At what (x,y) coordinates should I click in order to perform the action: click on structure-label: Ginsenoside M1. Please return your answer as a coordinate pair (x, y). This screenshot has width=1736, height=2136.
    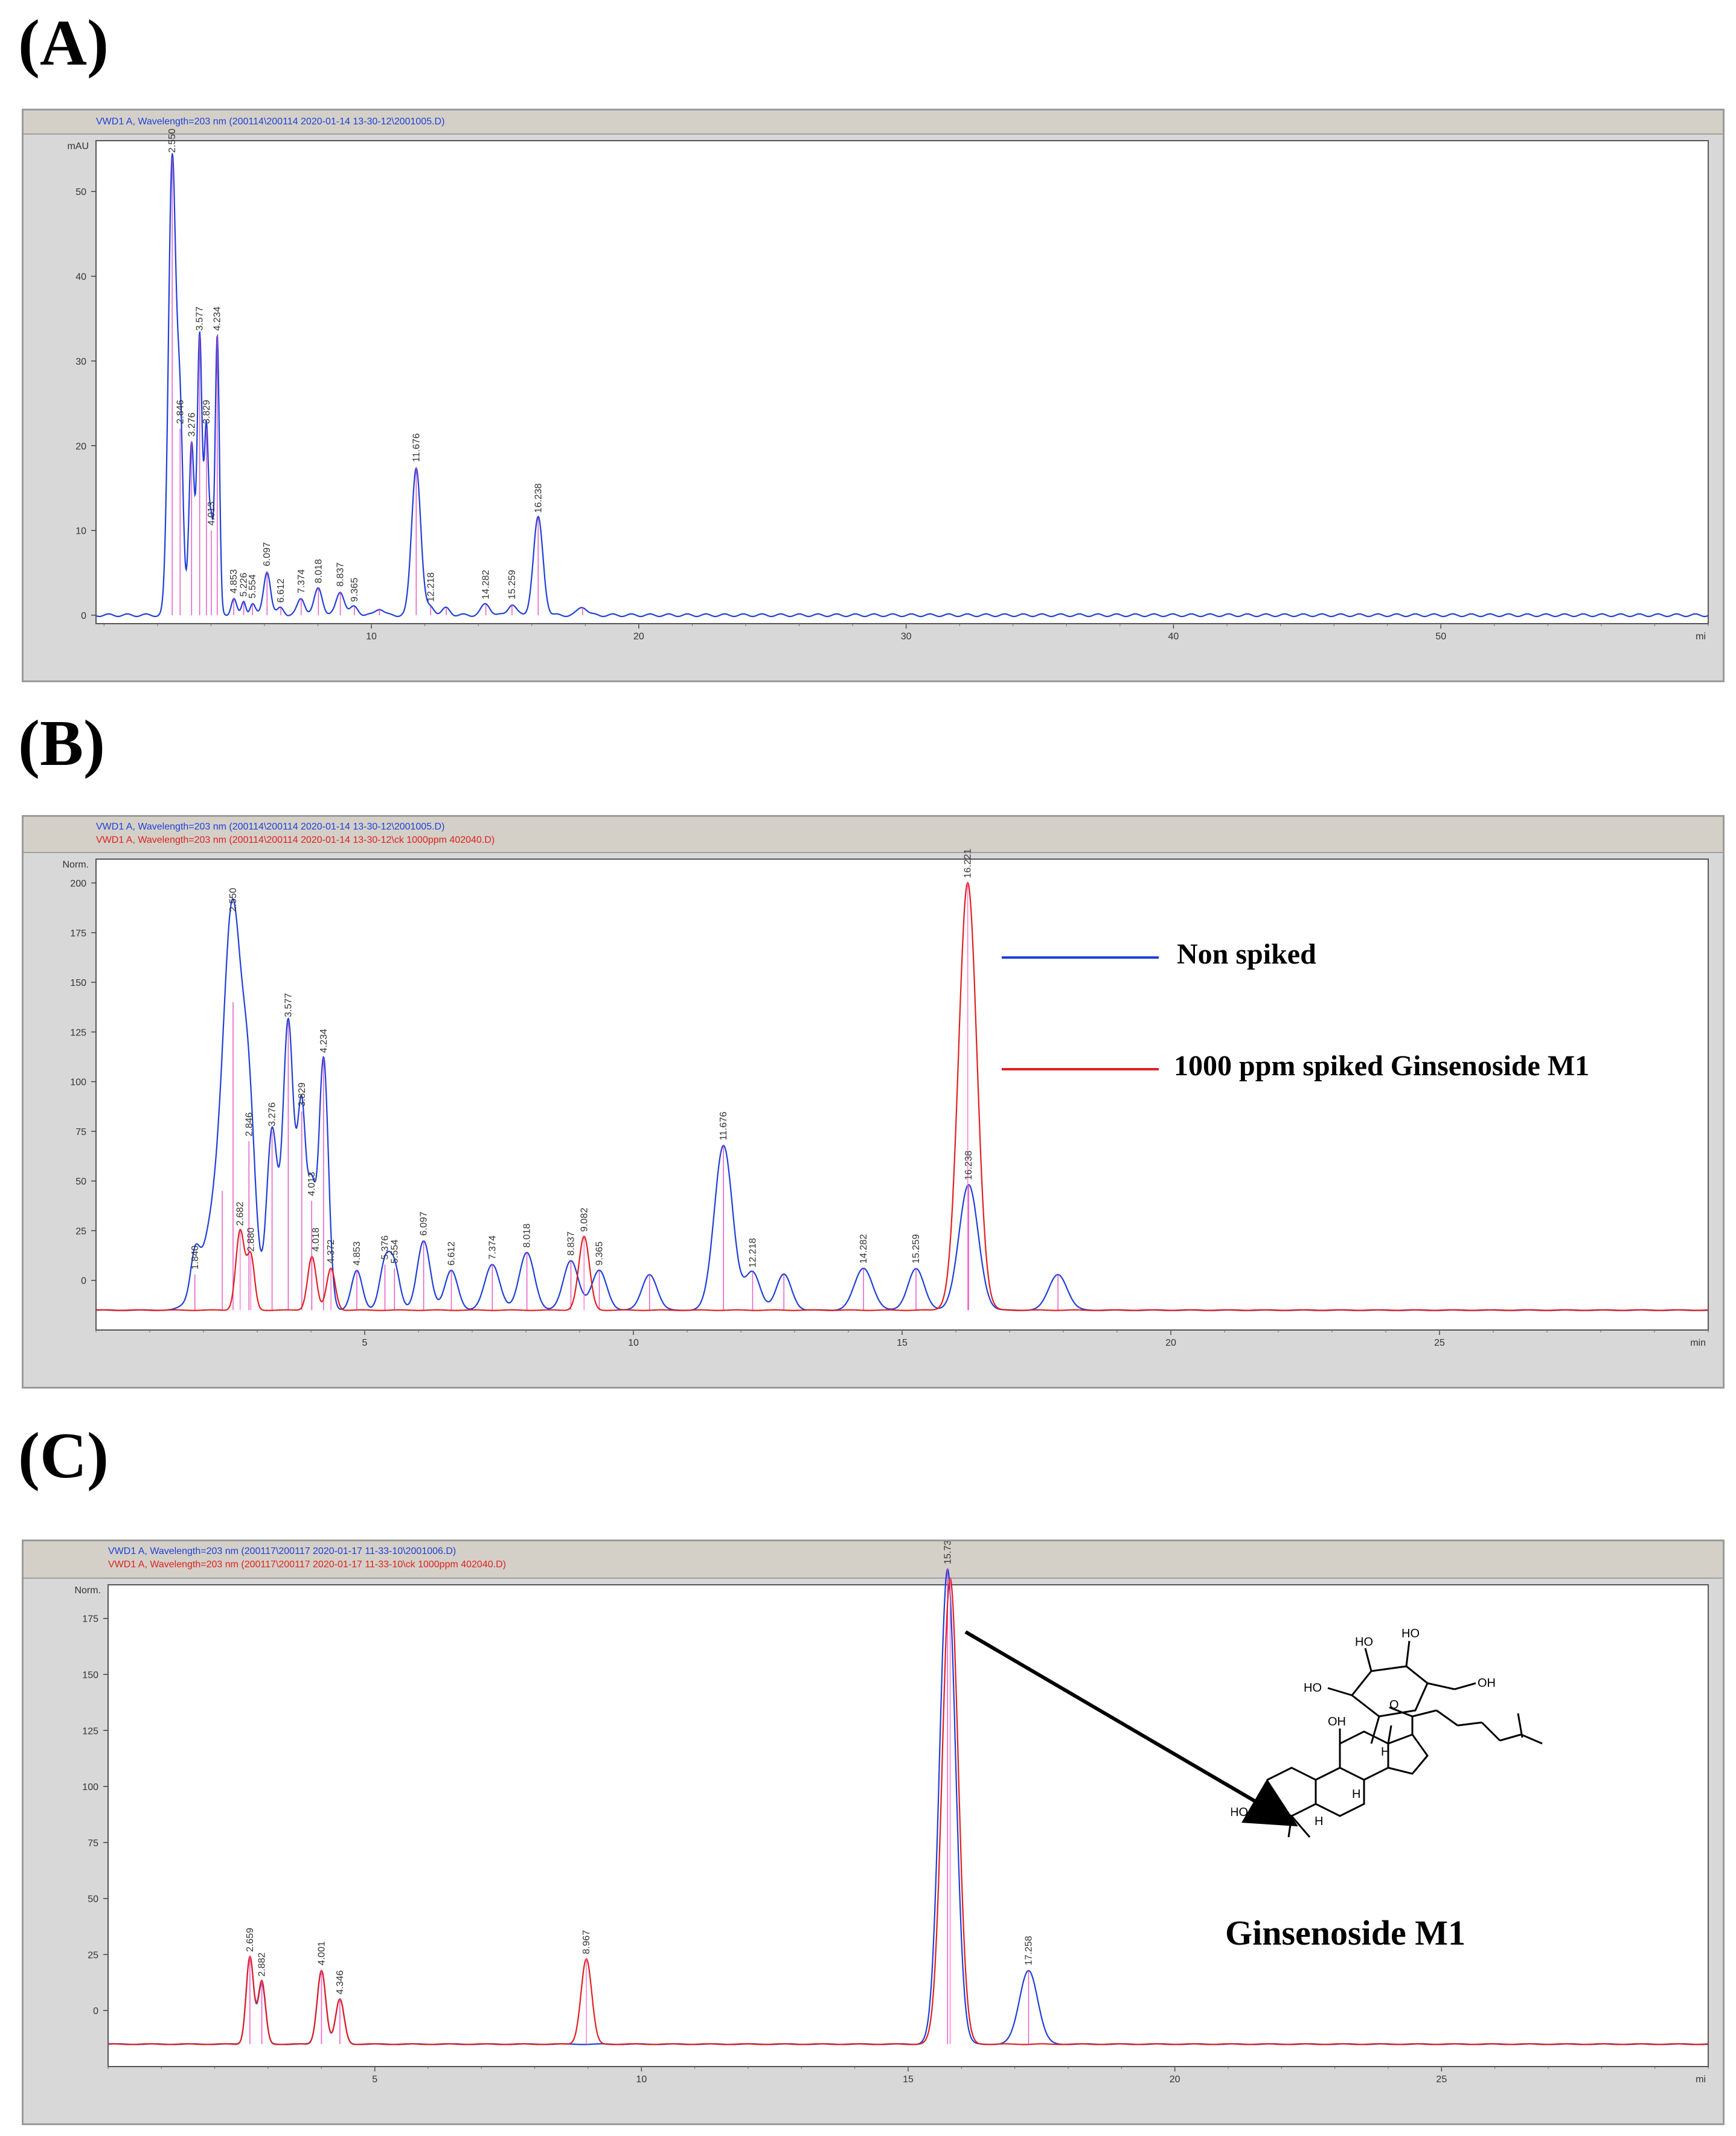
    Looking at the image, I should click on (1345, 1933).